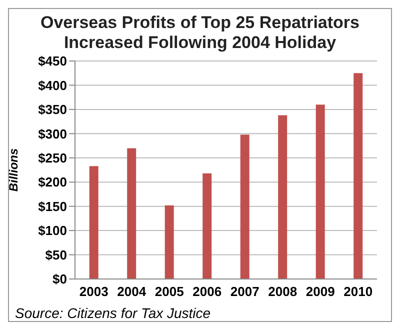 The width and height of the screenshot is (400, 330). Describe the element at coordinates (52, 182) in the screenshot. I see `y-tick-label: $200` at that location.